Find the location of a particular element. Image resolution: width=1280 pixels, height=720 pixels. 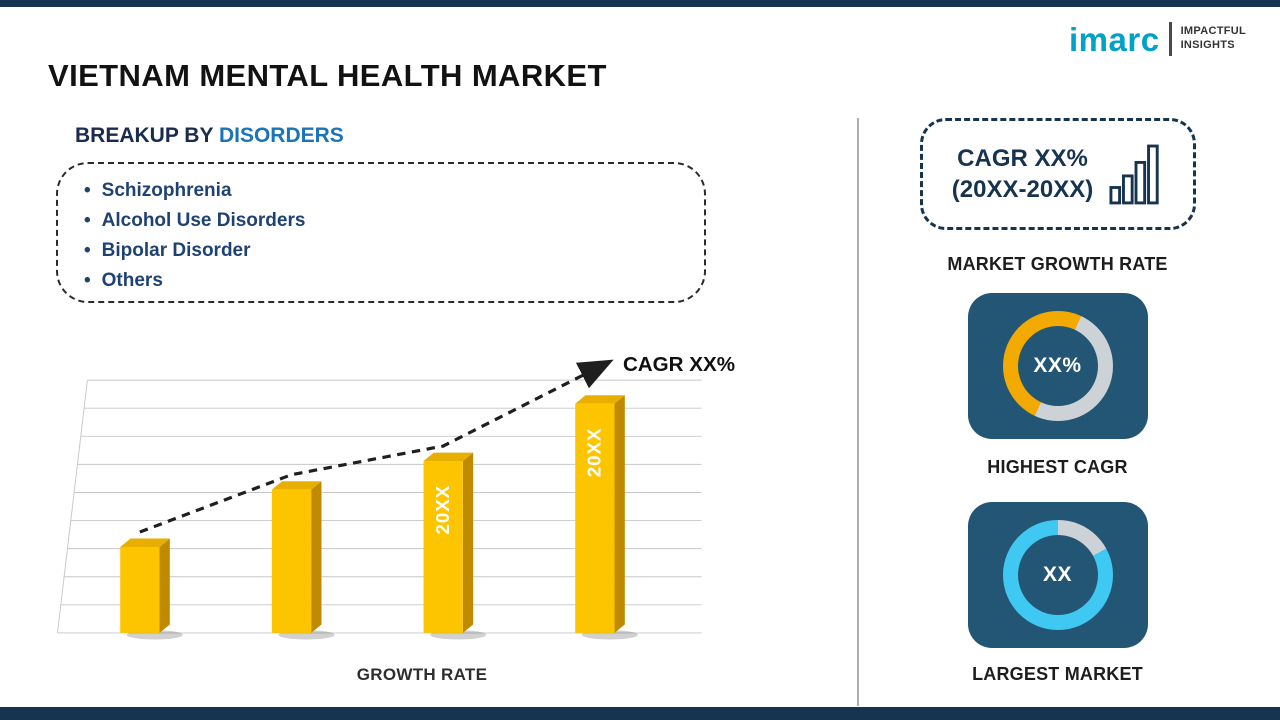

highest-cagr-label: HIGHEST CAGR is located at coordinates (1057, 467).